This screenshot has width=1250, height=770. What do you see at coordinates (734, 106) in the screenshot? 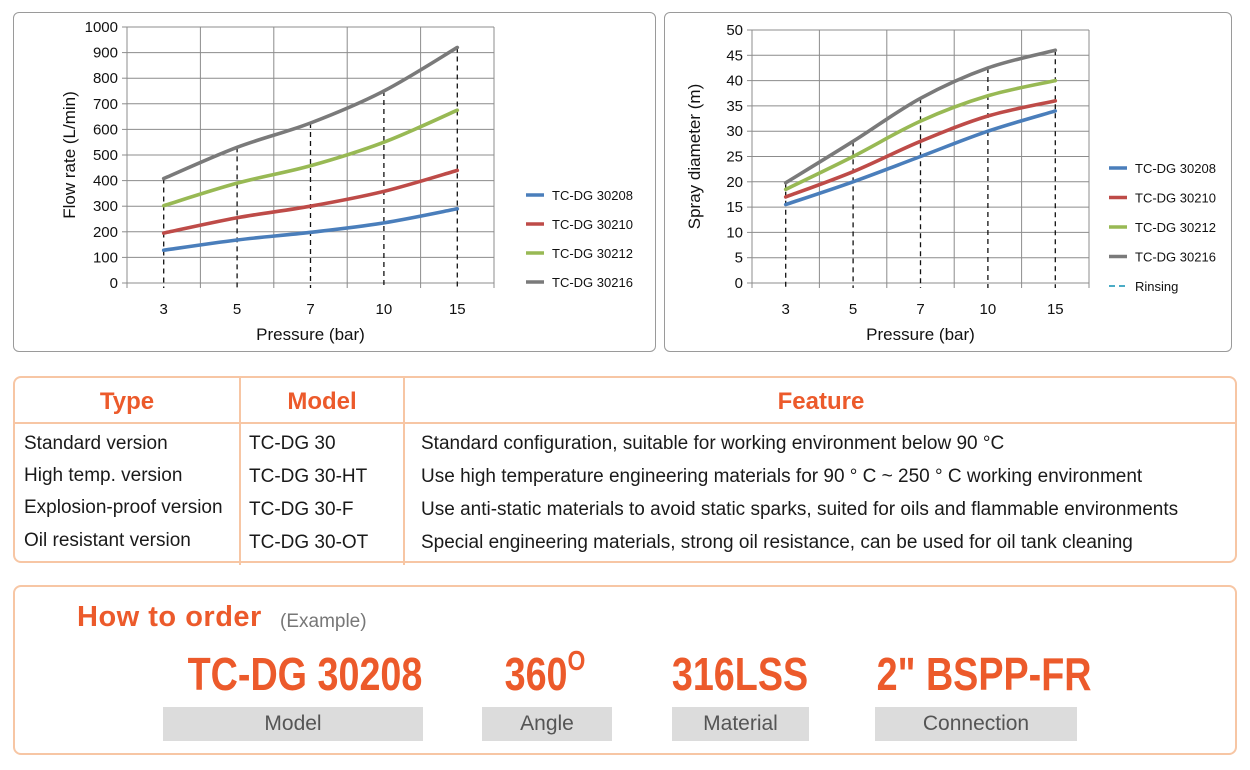
I see `y-tick-label: 35` at bounding box center [734, 106].